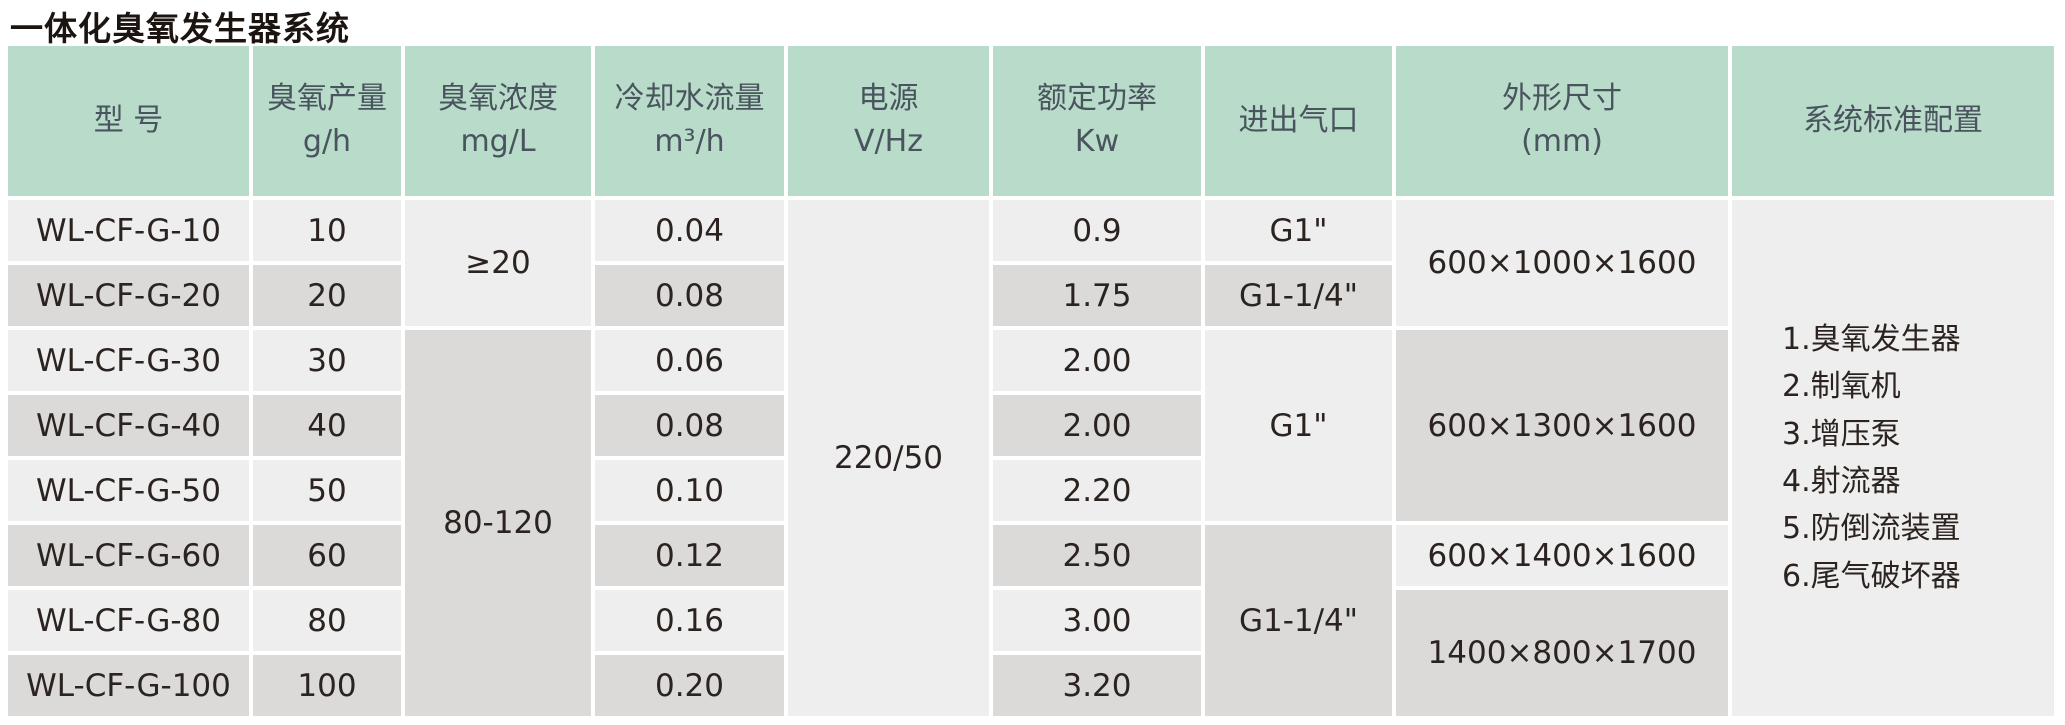 The height and width of the screenshot is (725, 2065). Describe the element at coordinates (327, 121) in the screenshot. I see `header-ozone-output: 臭氧产量 g/h` at that location.